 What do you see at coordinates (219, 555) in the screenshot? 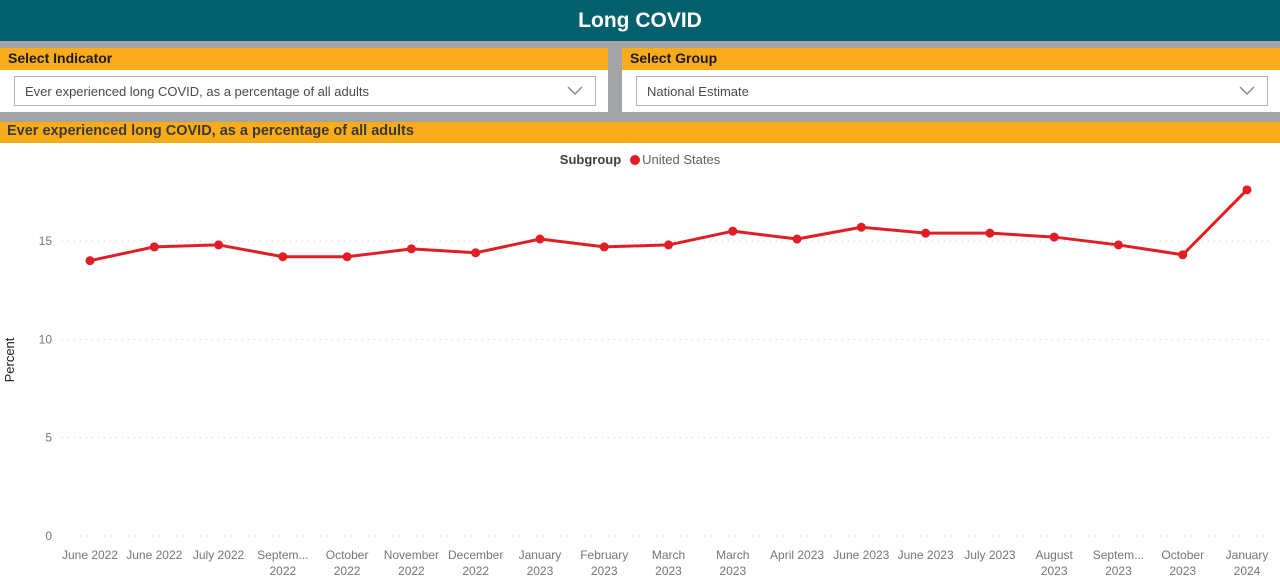
I see `x-tick-label: July 2022` at bounding box center [219, 555].